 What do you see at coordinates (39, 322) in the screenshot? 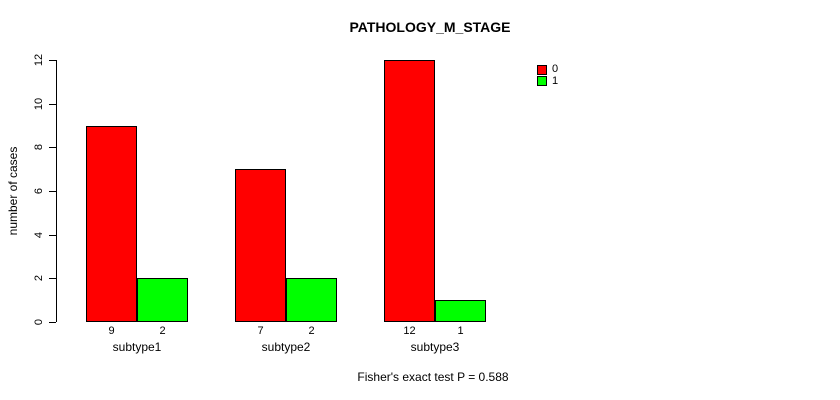
I see `y-axis-tick-label: 0` at bounding box center [39, 322].